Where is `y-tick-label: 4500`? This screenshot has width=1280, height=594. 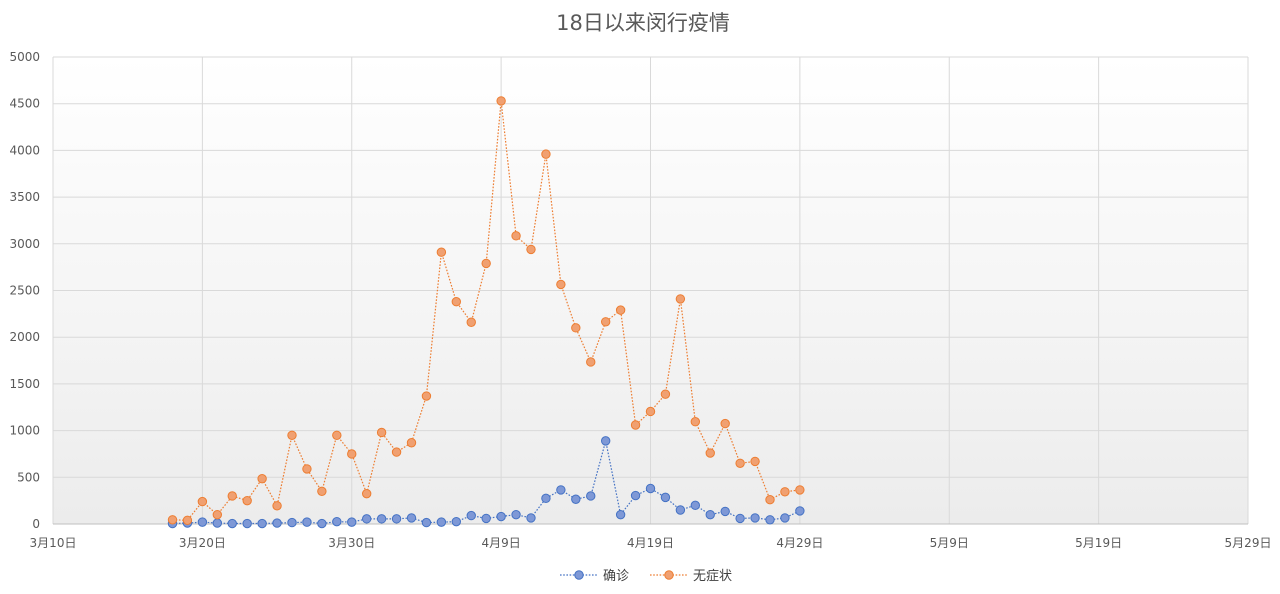
y-tick-label: 4500 is located at coordinates (24, 104).